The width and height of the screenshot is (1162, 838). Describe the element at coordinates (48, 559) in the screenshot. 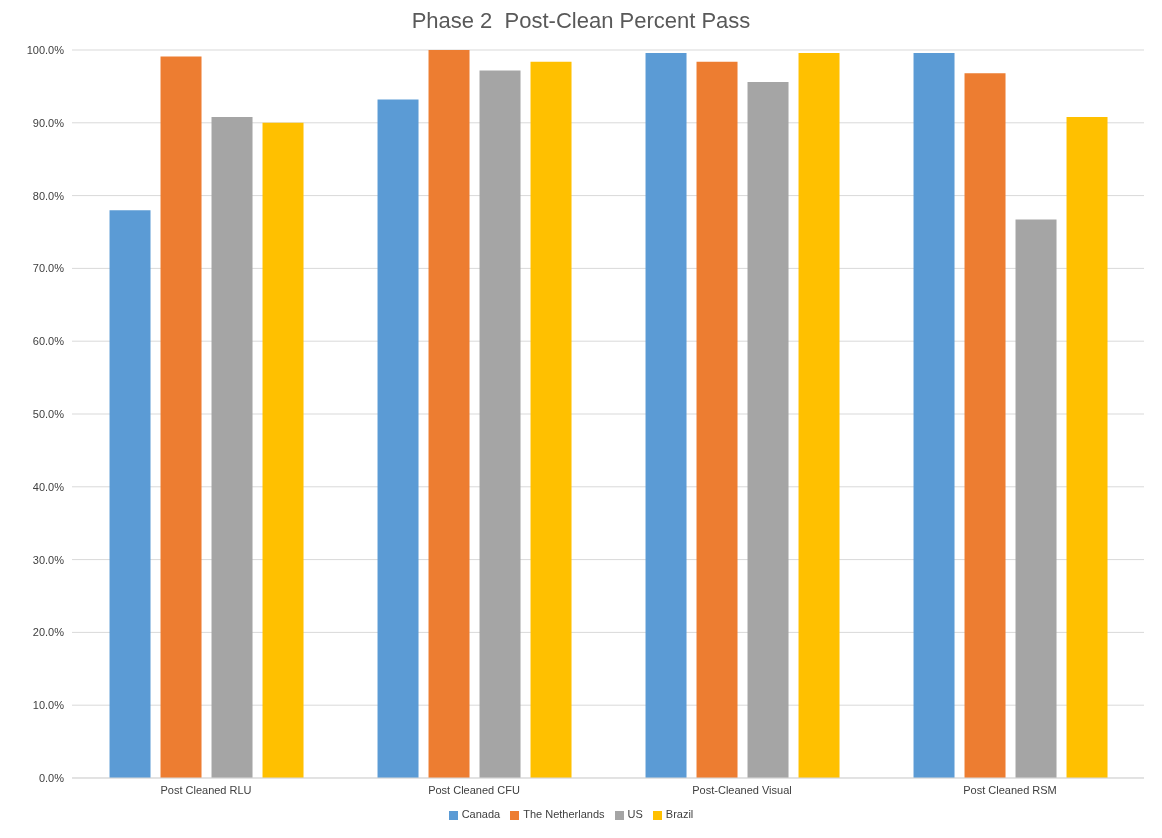

I see `y-tick-label: 30.0%` at that location.